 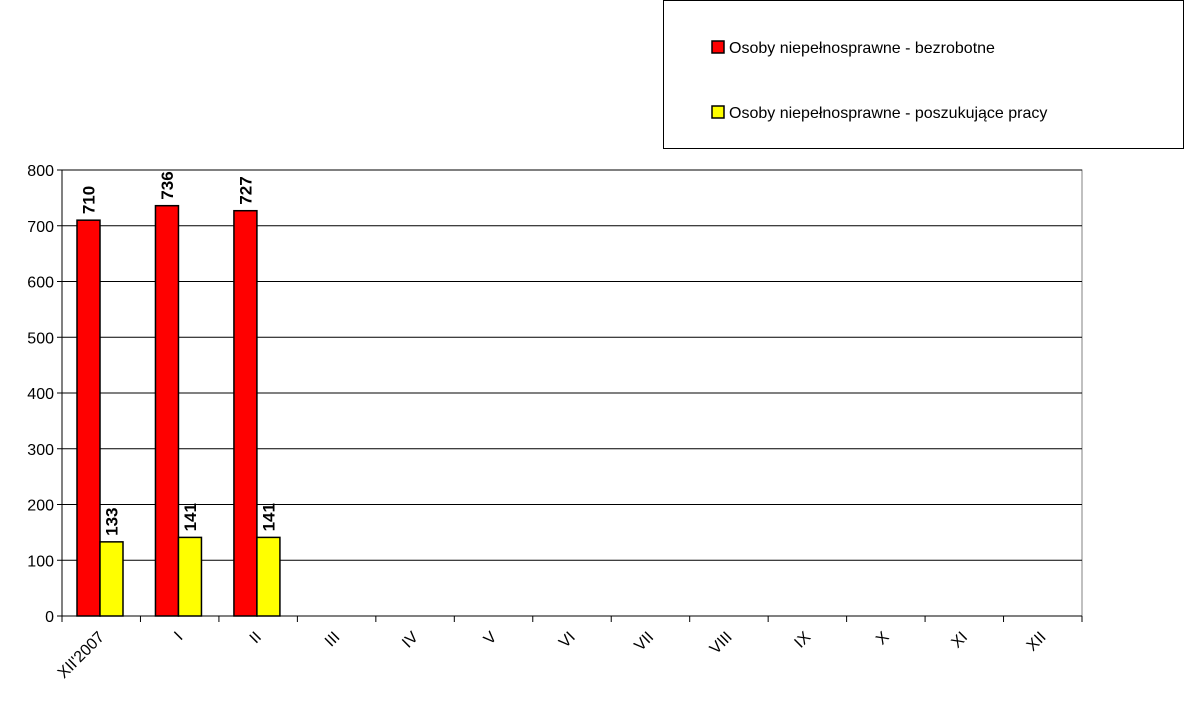 What do you see at coordinates (89, 200) in the screenshot?
I see `data-label: 710` at bounding box center [89, 200].